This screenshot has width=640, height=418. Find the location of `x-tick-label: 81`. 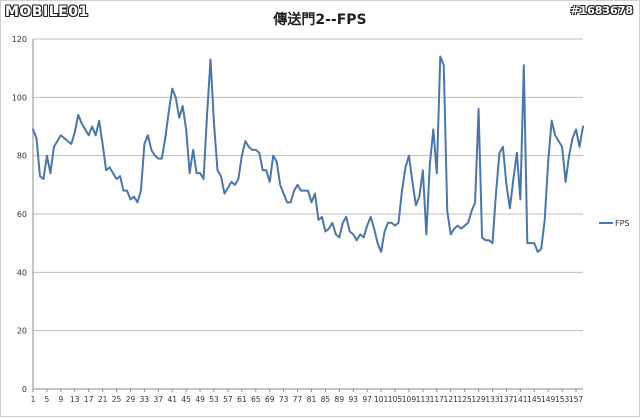

x-tick-label: 81 is located at coordinates (312, 399).